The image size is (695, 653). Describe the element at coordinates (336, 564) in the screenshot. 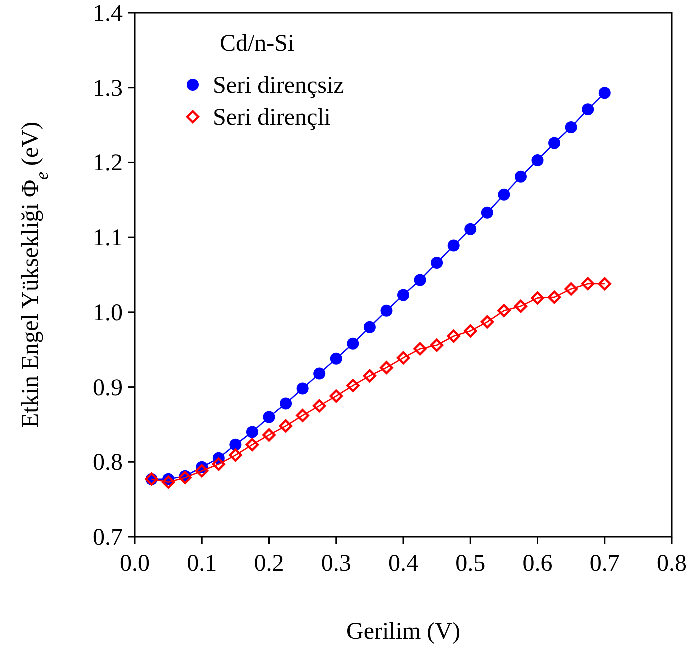

I see `x-tick-label: 0.3` at that location.